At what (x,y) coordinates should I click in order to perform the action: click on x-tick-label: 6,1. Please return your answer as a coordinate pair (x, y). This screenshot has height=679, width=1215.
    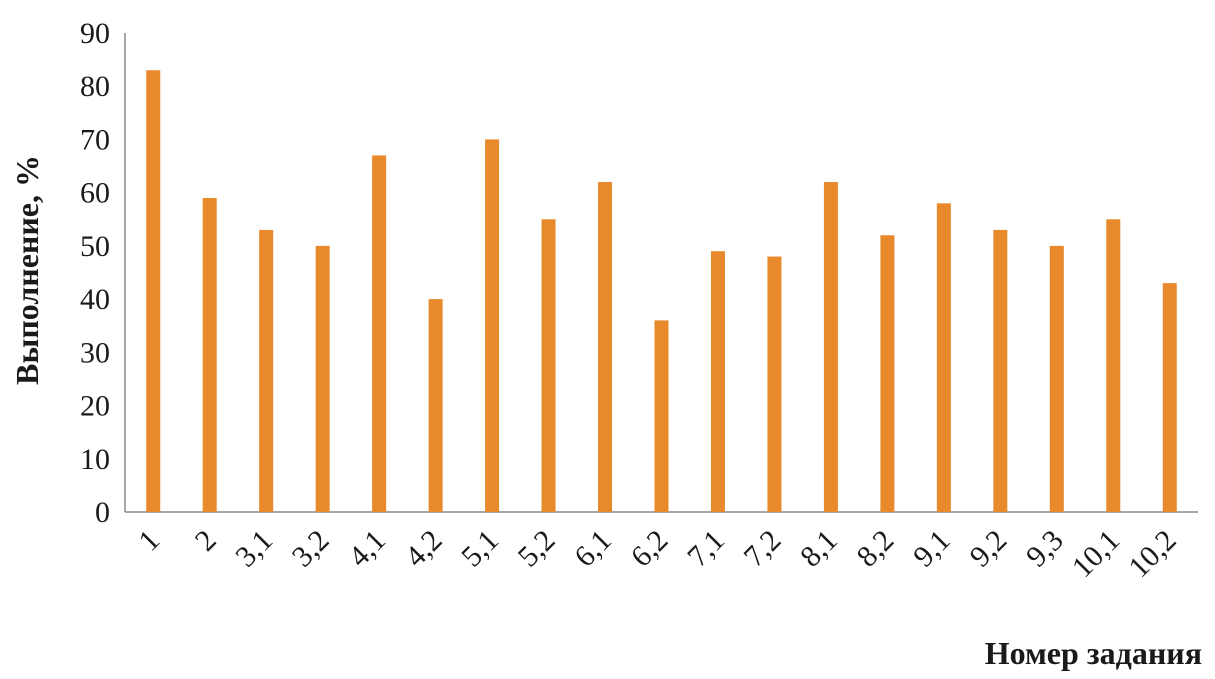
    Looking at the image, I should click on (593, 549).